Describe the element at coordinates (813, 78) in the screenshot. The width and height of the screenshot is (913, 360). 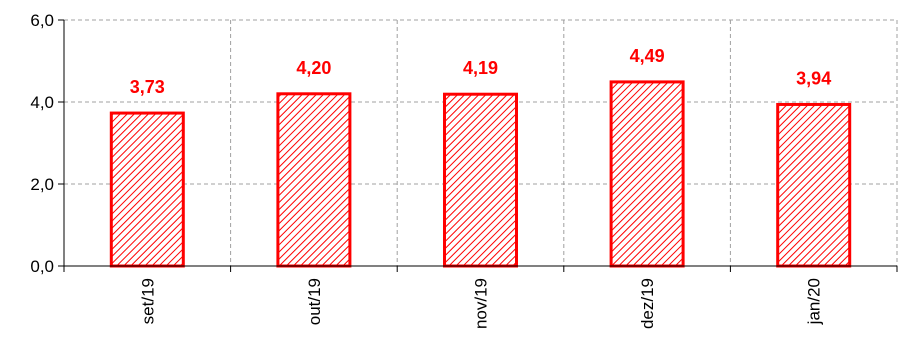
I see `data-label: 3,94` at that location.